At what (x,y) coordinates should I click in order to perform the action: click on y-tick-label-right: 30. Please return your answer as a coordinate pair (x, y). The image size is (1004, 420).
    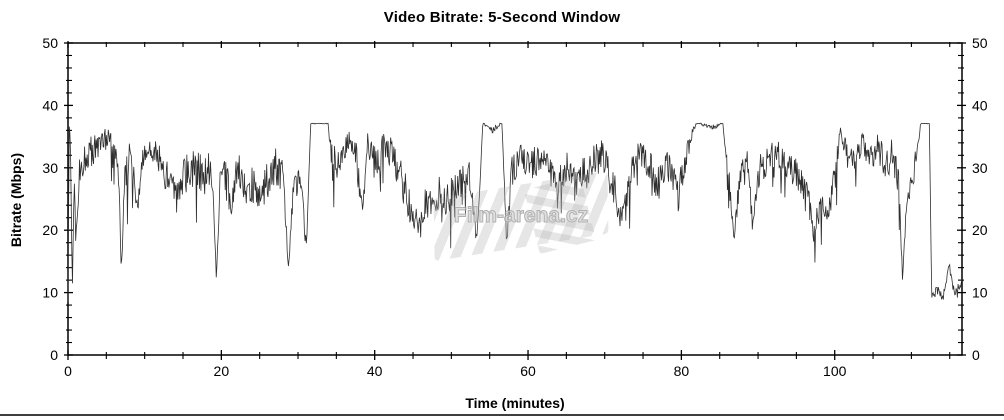
    Looking at the image, I should click on (980, 168).